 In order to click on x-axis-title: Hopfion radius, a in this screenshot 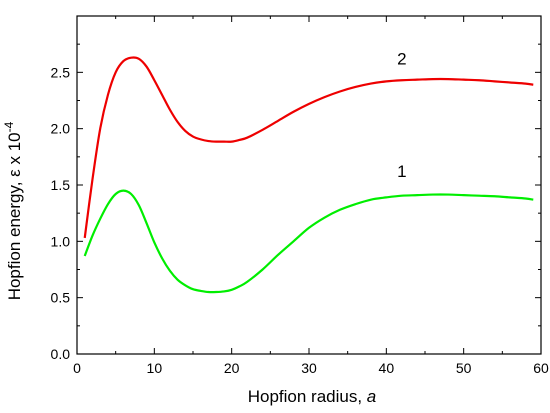, I will do `click(312, 396)`.